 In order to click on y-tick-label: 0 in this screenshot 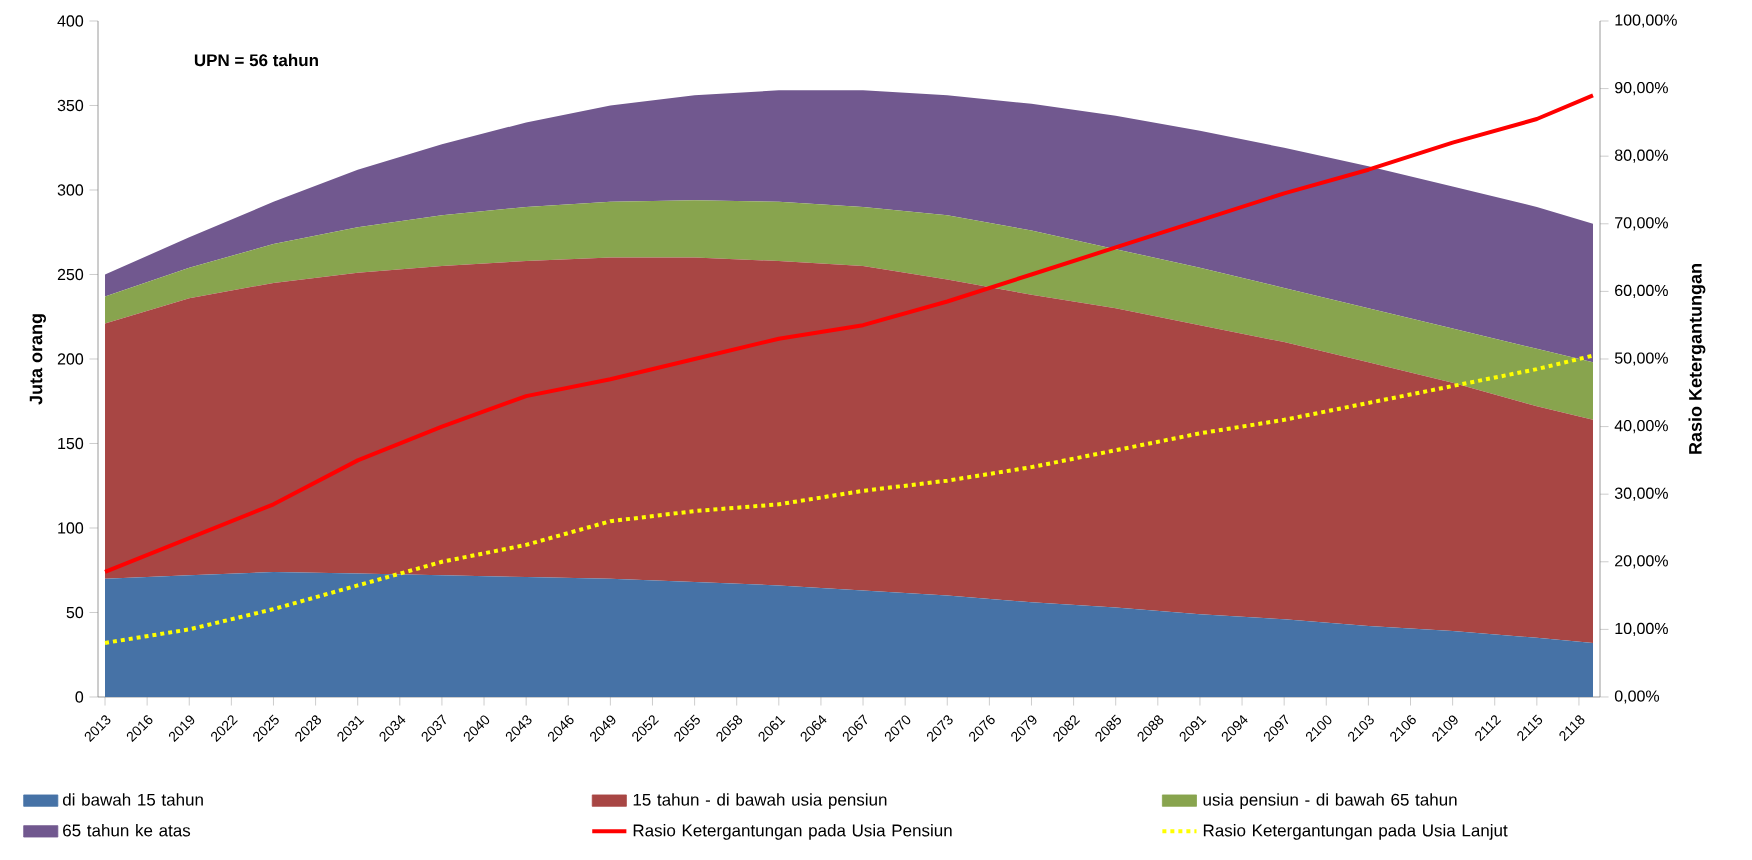, I will do `click(79, 697)`.